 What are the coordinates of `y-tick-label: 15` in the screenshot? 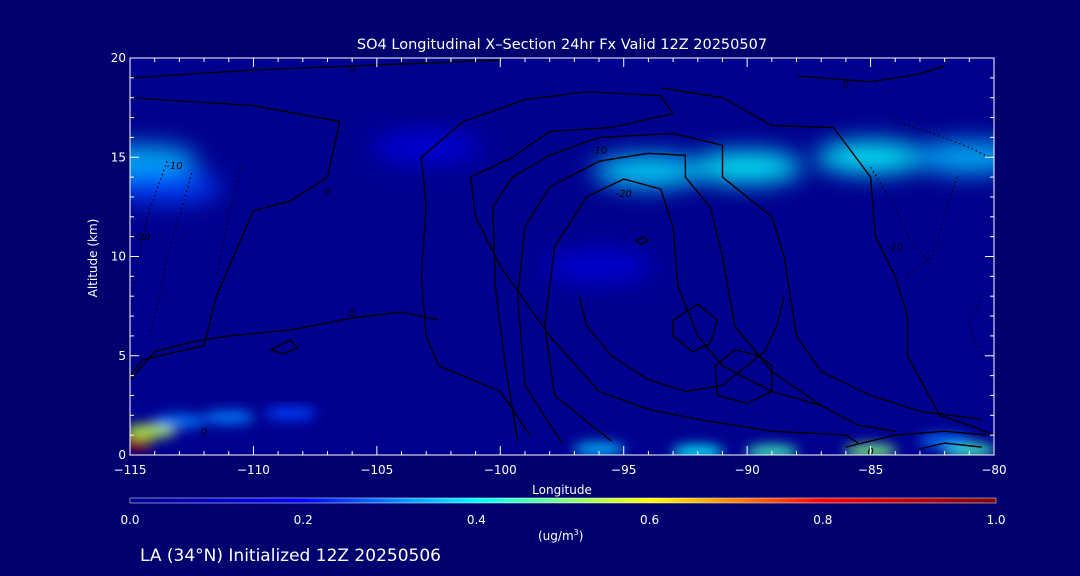 It's located at (118, 157).